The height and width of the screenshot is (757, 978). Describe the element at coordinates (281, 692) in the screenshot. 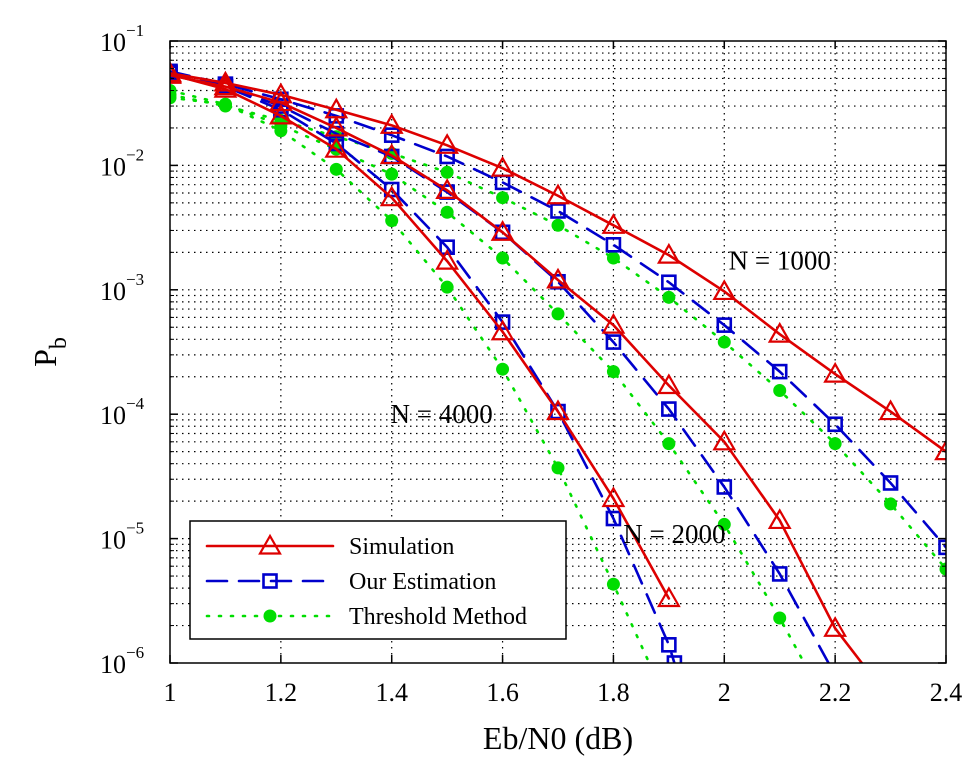

I see `x-tick-label-1: 1.2` at that location.